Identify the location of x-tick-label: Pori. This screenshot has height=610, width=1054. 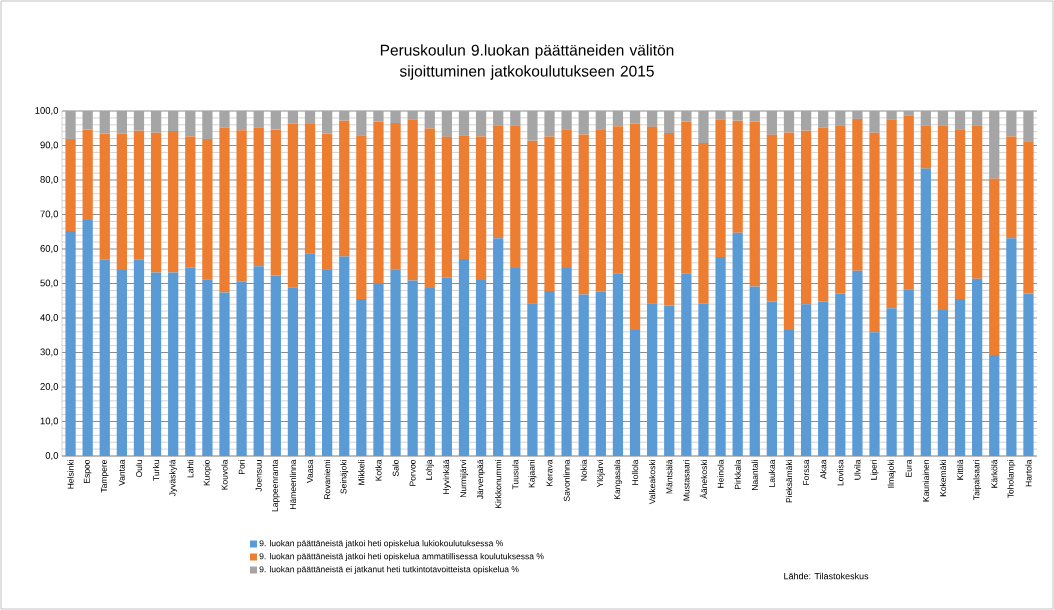
(241, 467).